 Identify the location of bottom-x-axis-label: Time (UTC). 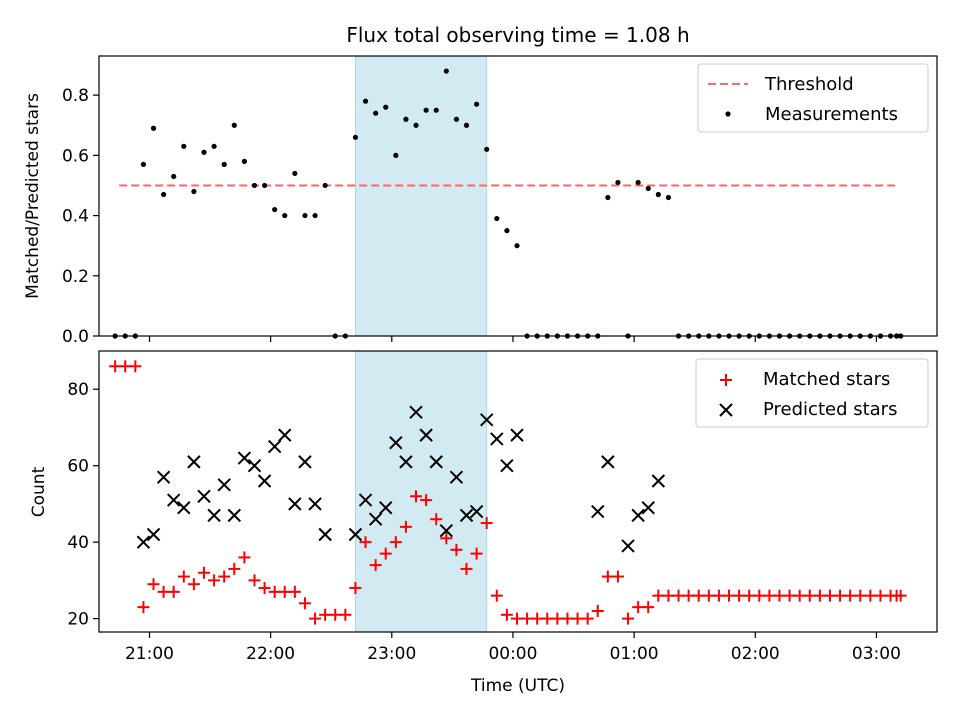
(517, 686).